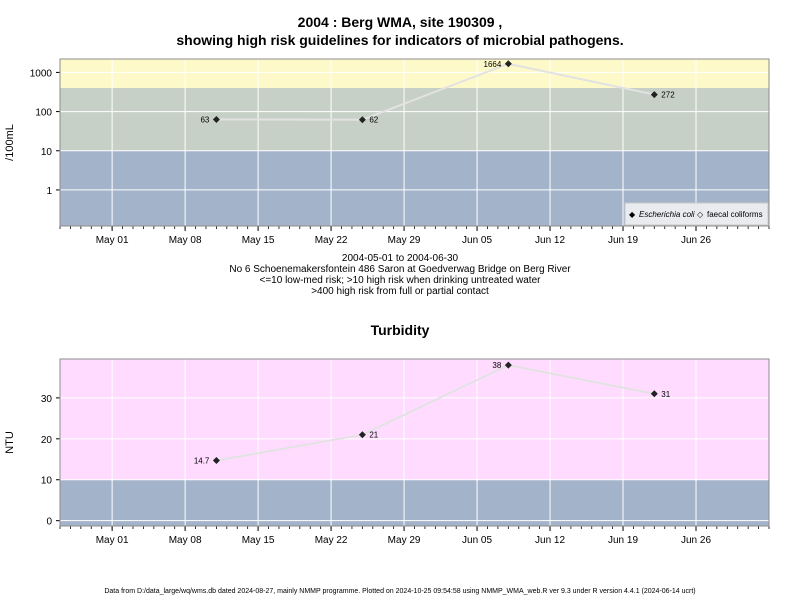  What do you see at coordinates (668, 95) in the screenshot?
I see `data-label: 272` at bounding box center [668, 95].